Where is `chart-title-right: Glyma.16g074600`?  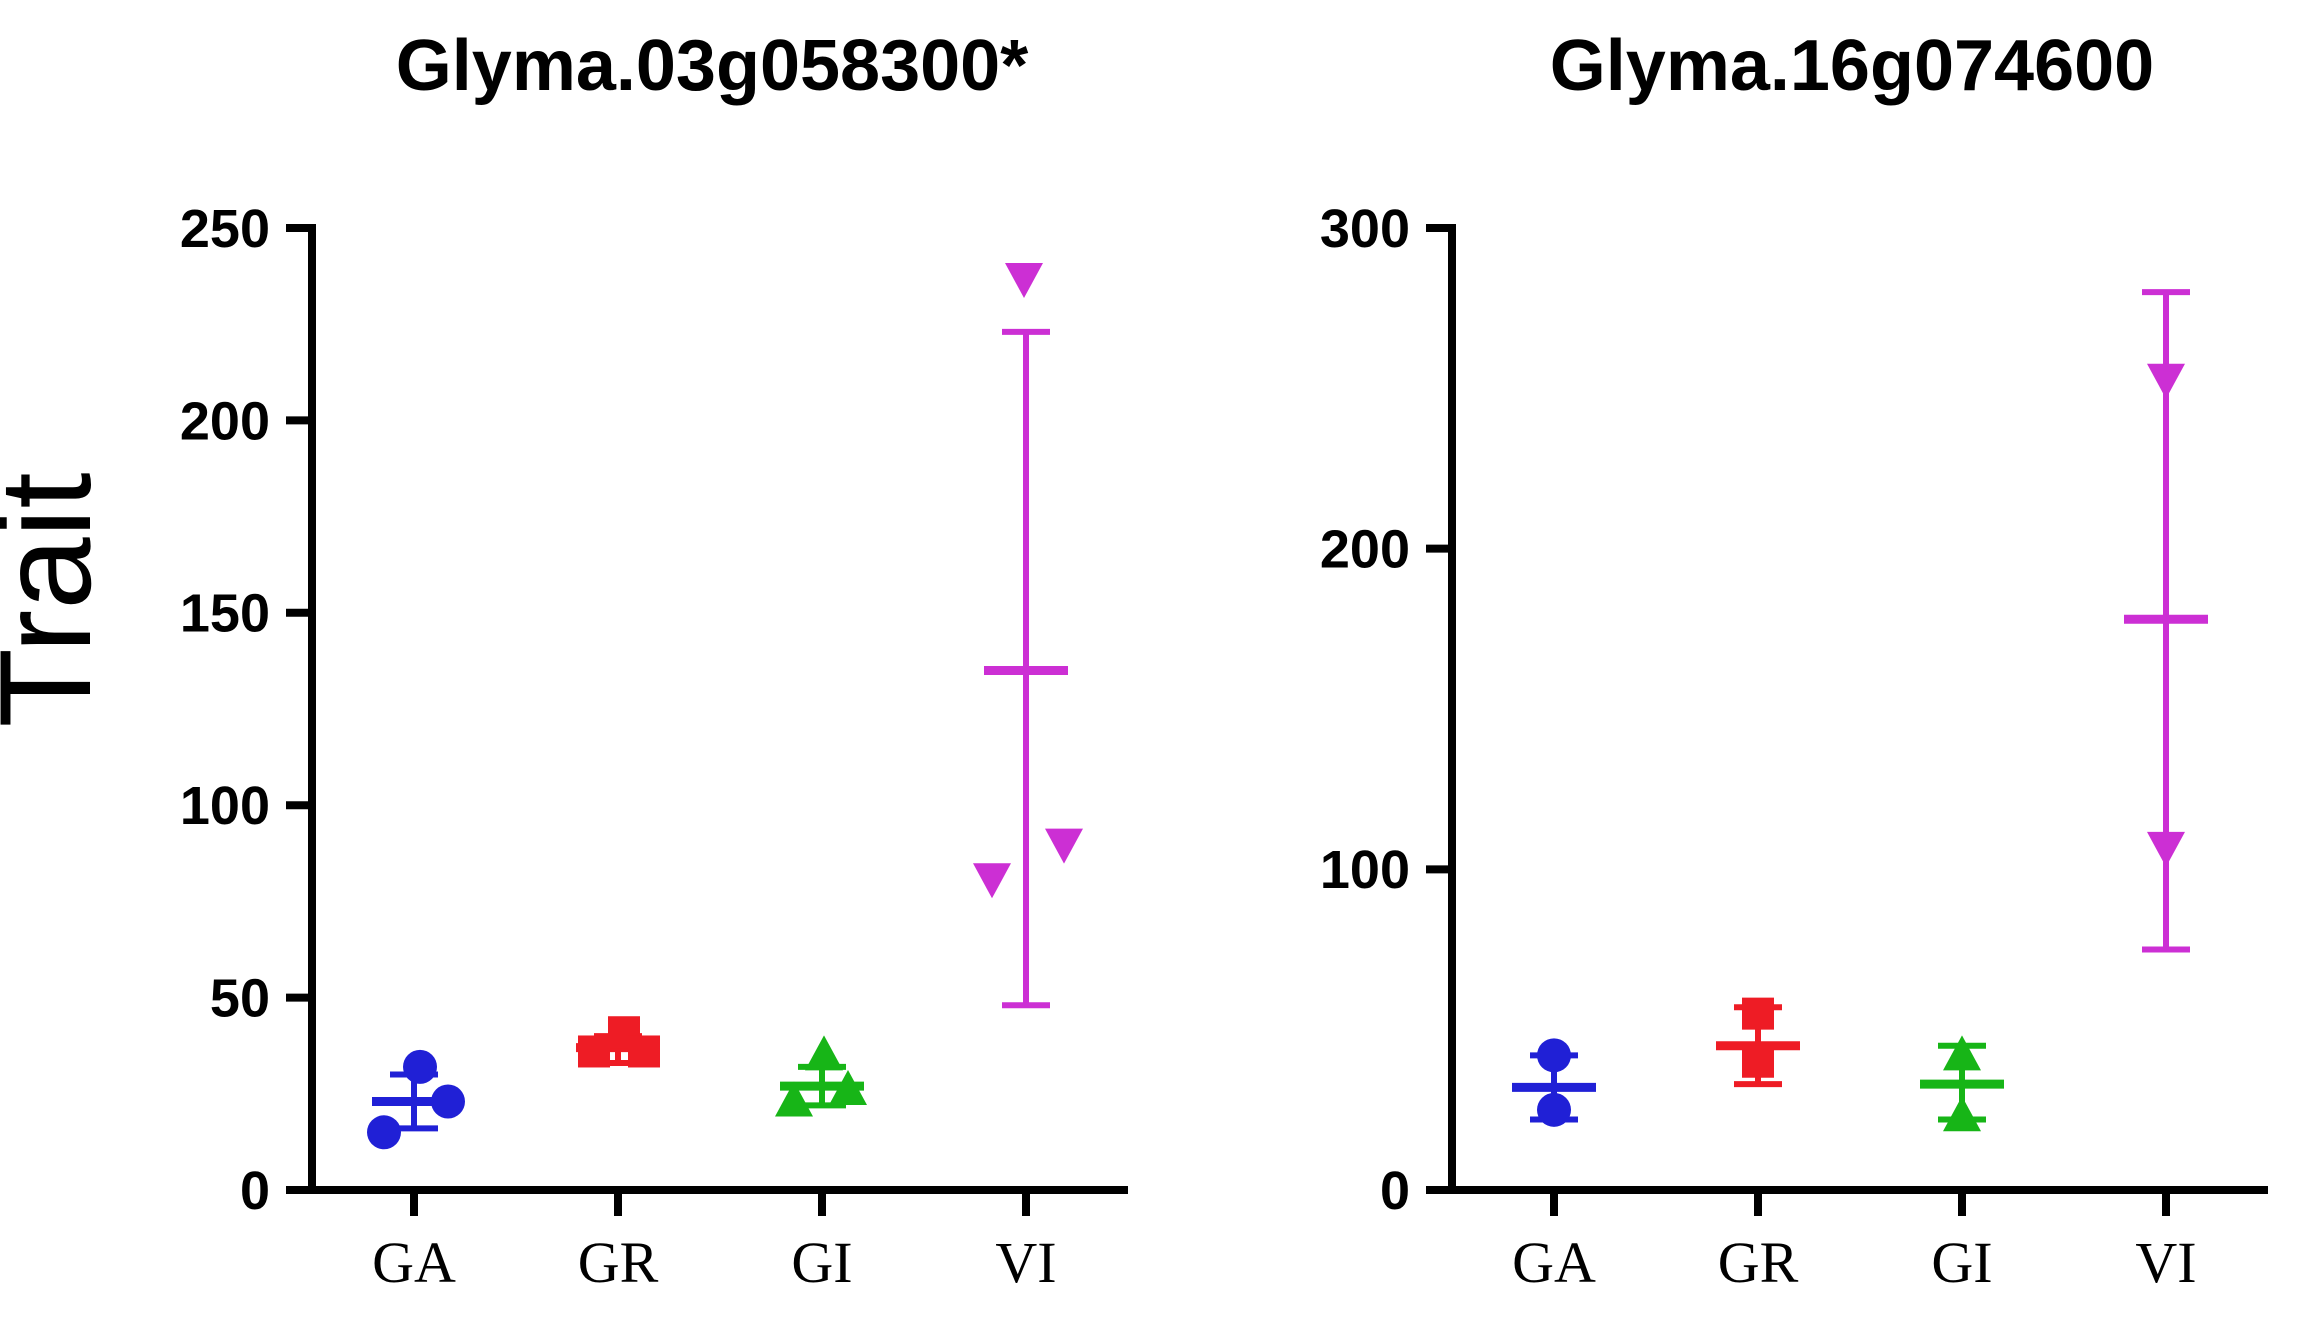 chart-title-right: Glyma.16g074600 is located at coordinates (1852, 66).